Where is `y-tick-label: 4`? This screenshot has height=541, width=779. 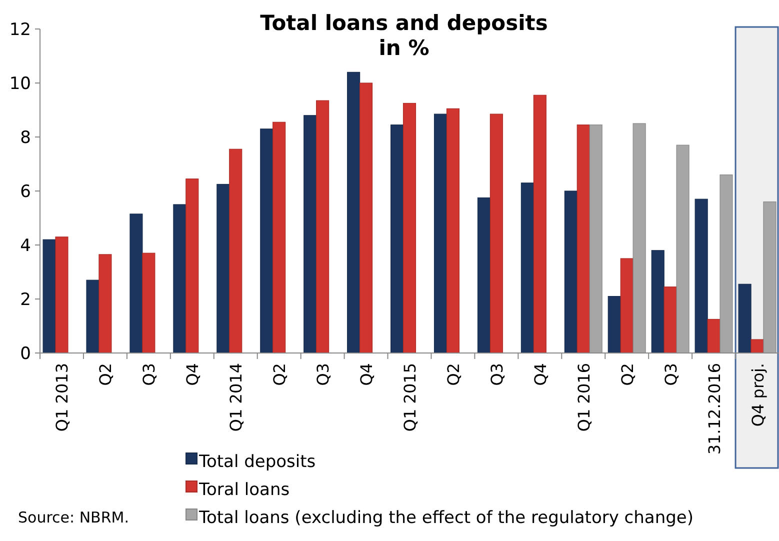
y-tick-label: 4 is located at coordinates (25, 246).